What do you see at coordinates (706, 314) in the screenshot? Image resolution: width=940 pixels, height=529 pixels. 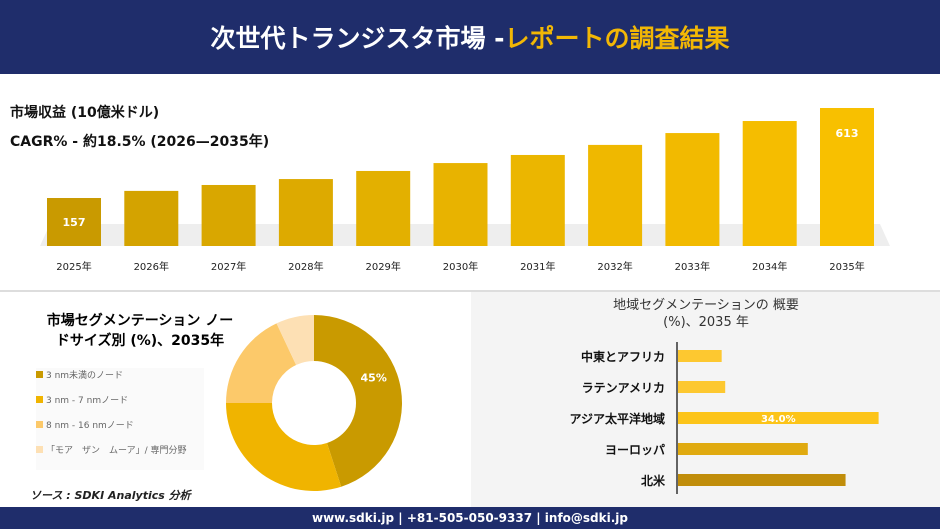 I see `region-title: 地域セグメンテーションの 概要 (%)、2035 年` at bounding box center [706, 314].